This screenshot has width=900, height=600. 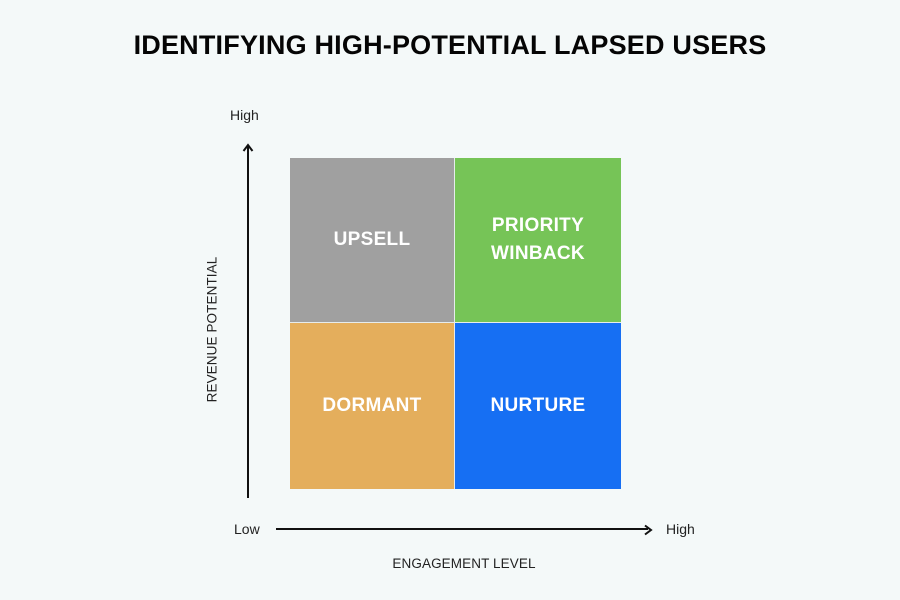 What do you see at coordinates (244, 115) in the screenshot?
I see `y-axis-high-label: High` at bounding box center [244, 115].